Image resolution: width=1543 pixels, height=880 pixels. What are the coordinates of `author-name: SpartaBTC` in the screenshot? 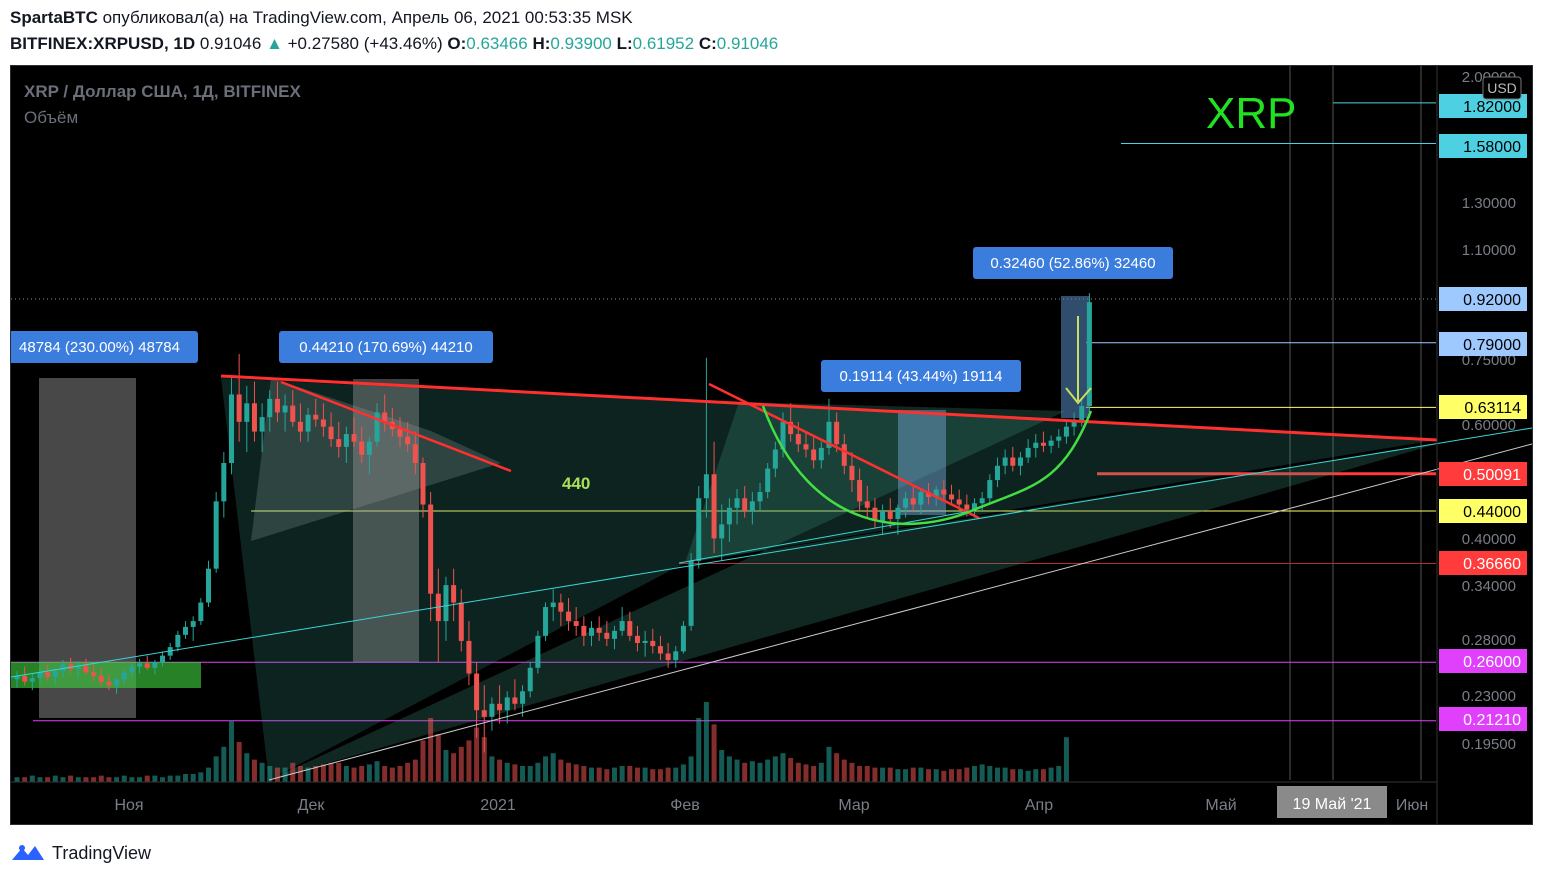 It's located at (54, 17).